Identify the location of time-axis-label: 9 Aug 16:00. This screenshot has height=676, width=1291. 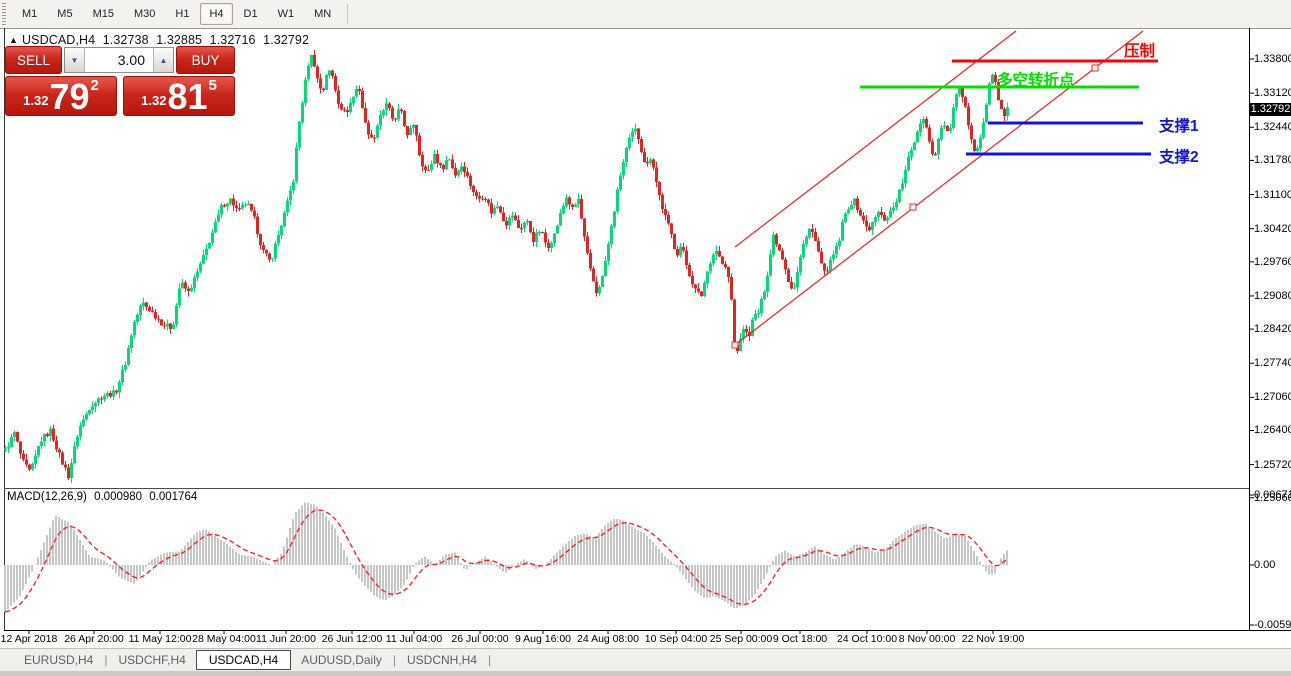
(543, 639).